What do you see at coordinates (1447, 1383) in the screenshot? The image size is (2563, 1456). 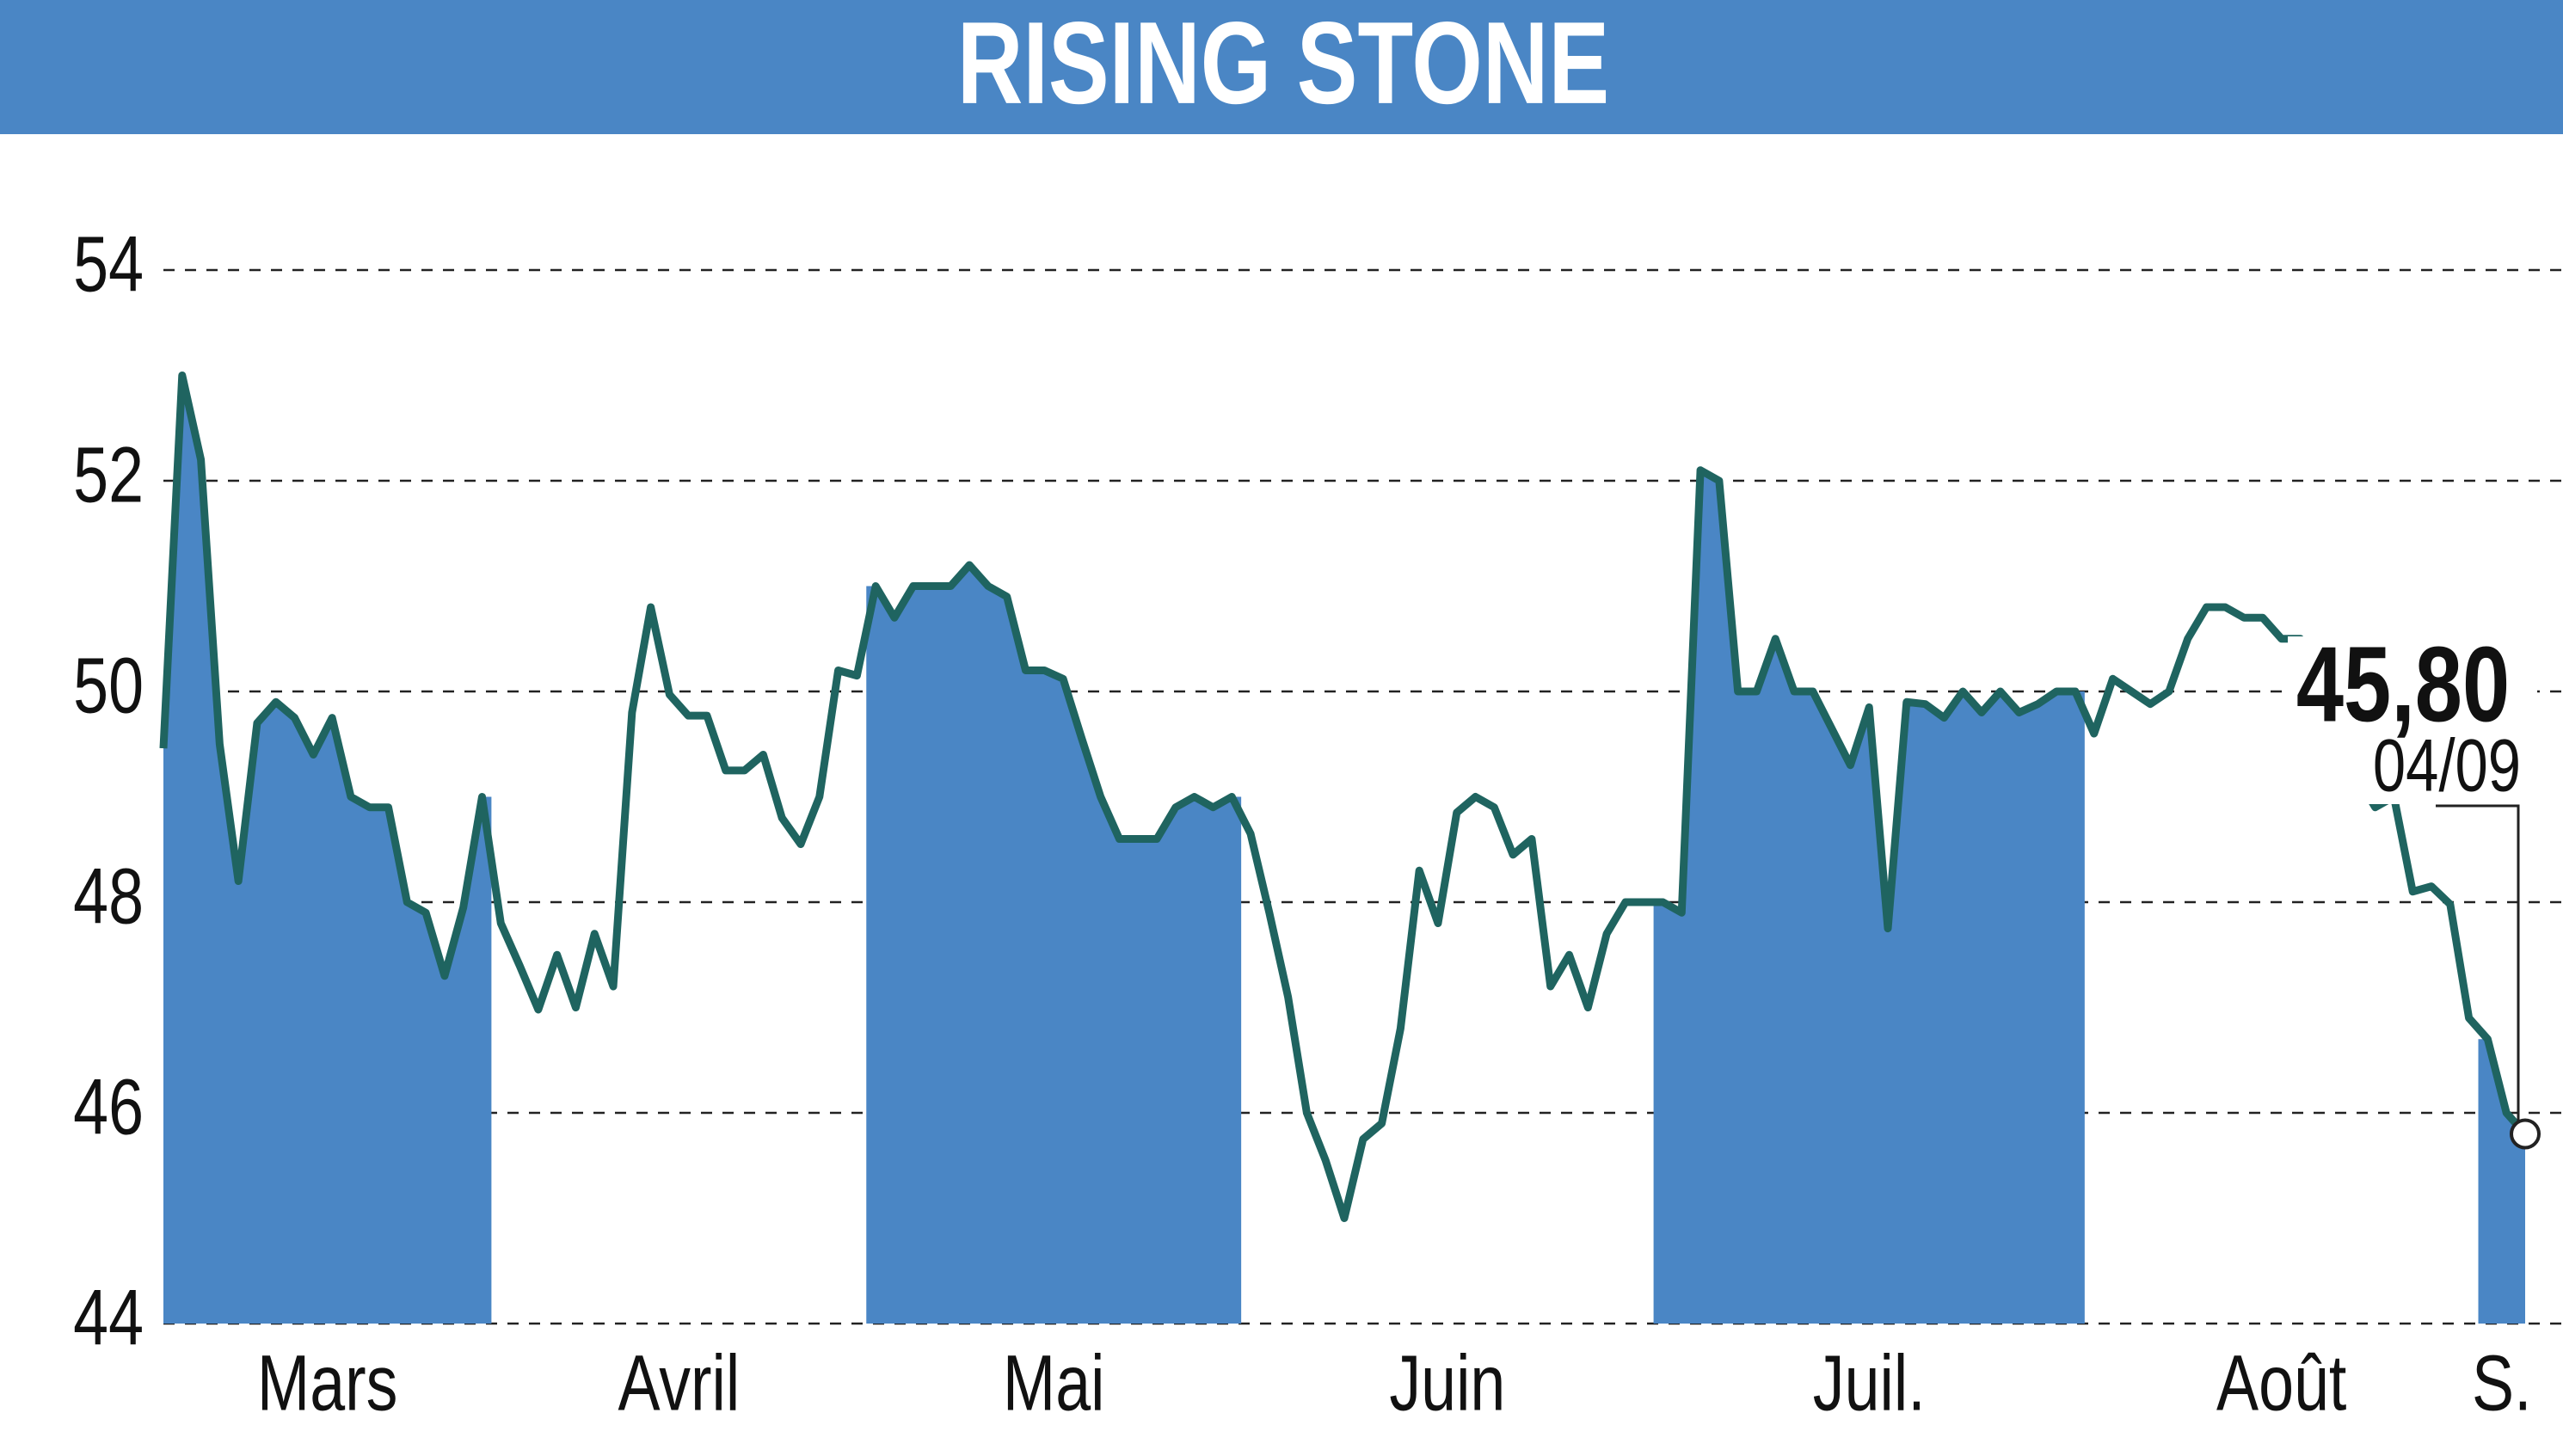 I see `x-tick-label: Juin` at bounding box center [1447, 1383].